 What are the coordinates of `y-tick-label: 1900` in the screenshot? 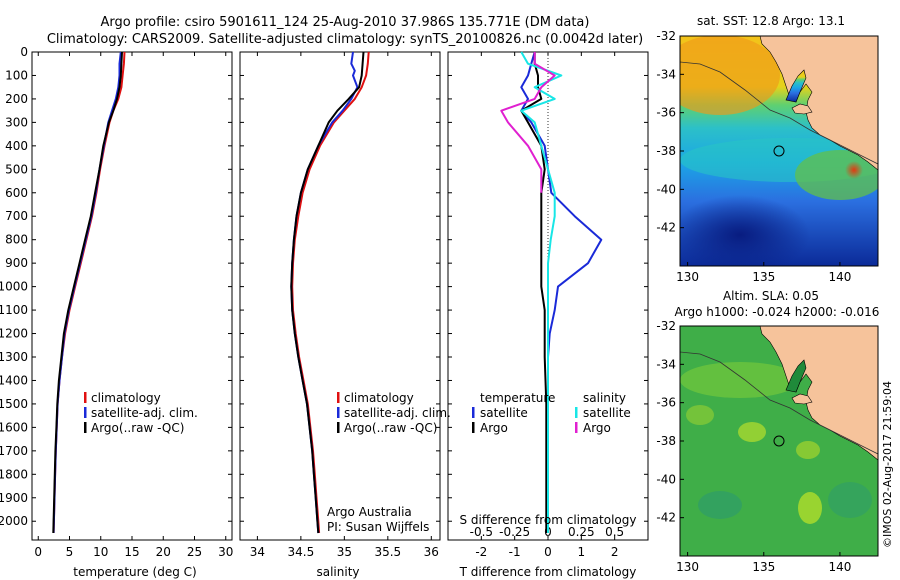 It's located at (14, 498).